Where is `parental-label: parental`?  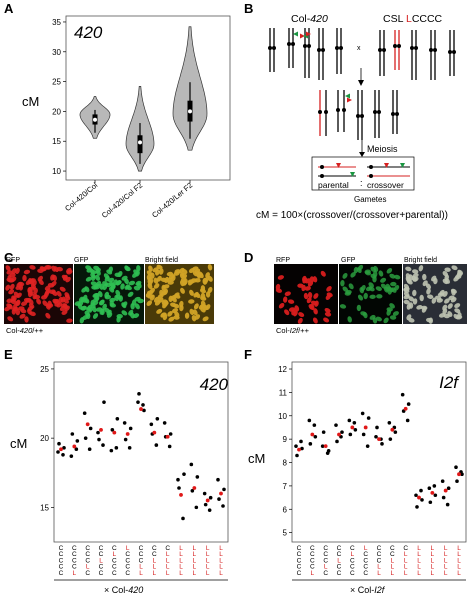 parental-label: parental is located at coordinates (333, 185).